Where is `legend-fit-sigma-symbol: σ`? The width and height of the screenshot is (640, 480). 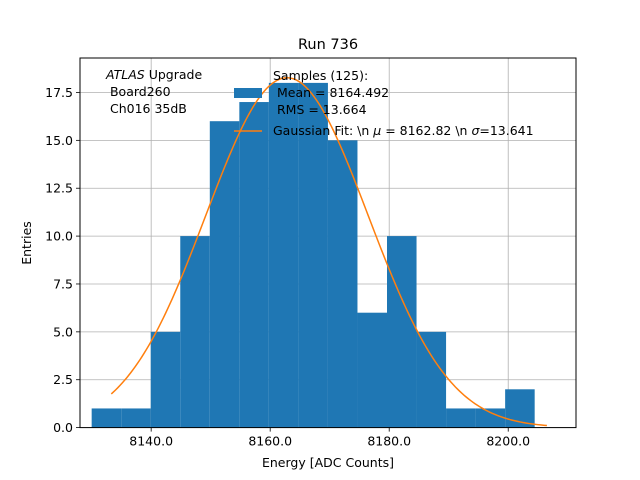 legend-fit-sigma-symbol: σ is located at coordinates (475, 130).